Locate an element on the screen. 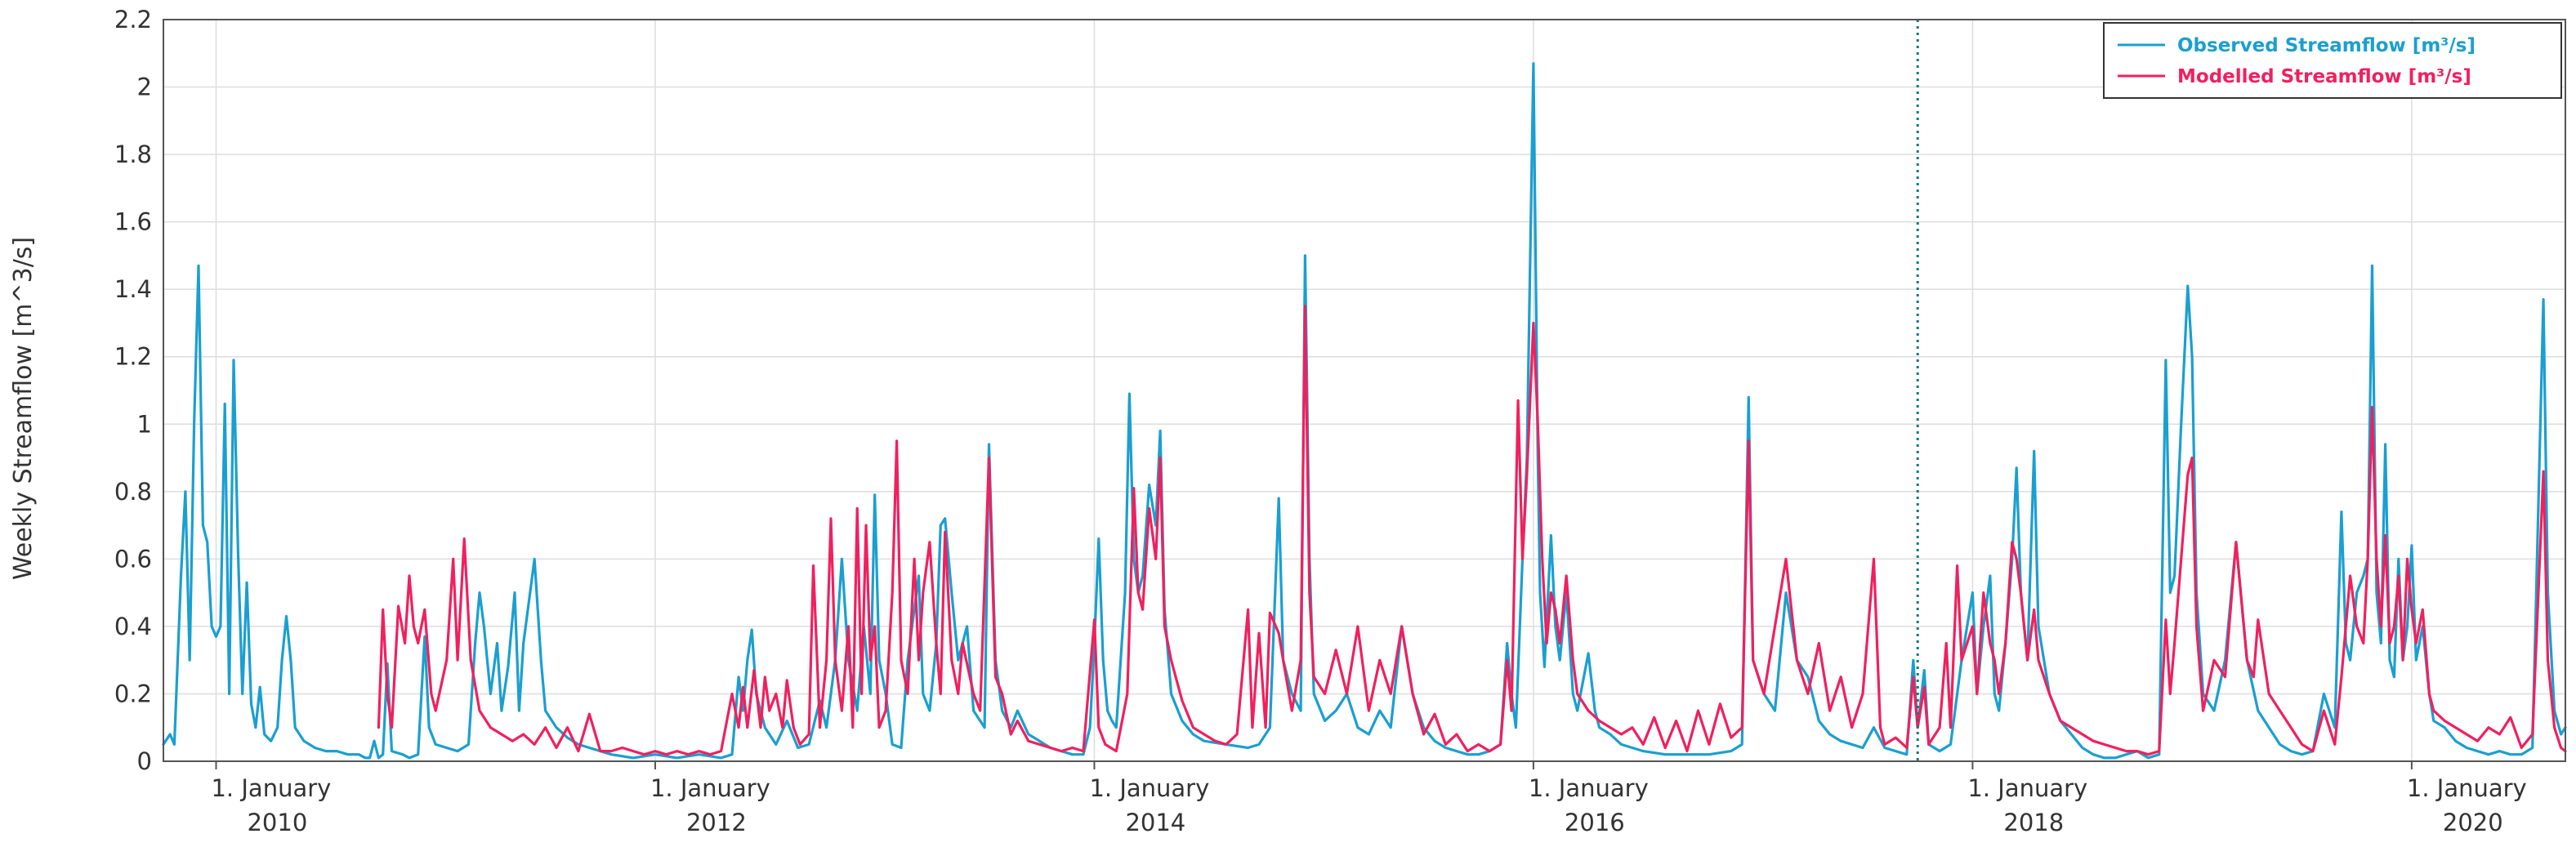 This screenshot has width=2576, height=856. y-axis-label: Weekly Streamflow [m^3/s] is located at coordinates (24, 408).